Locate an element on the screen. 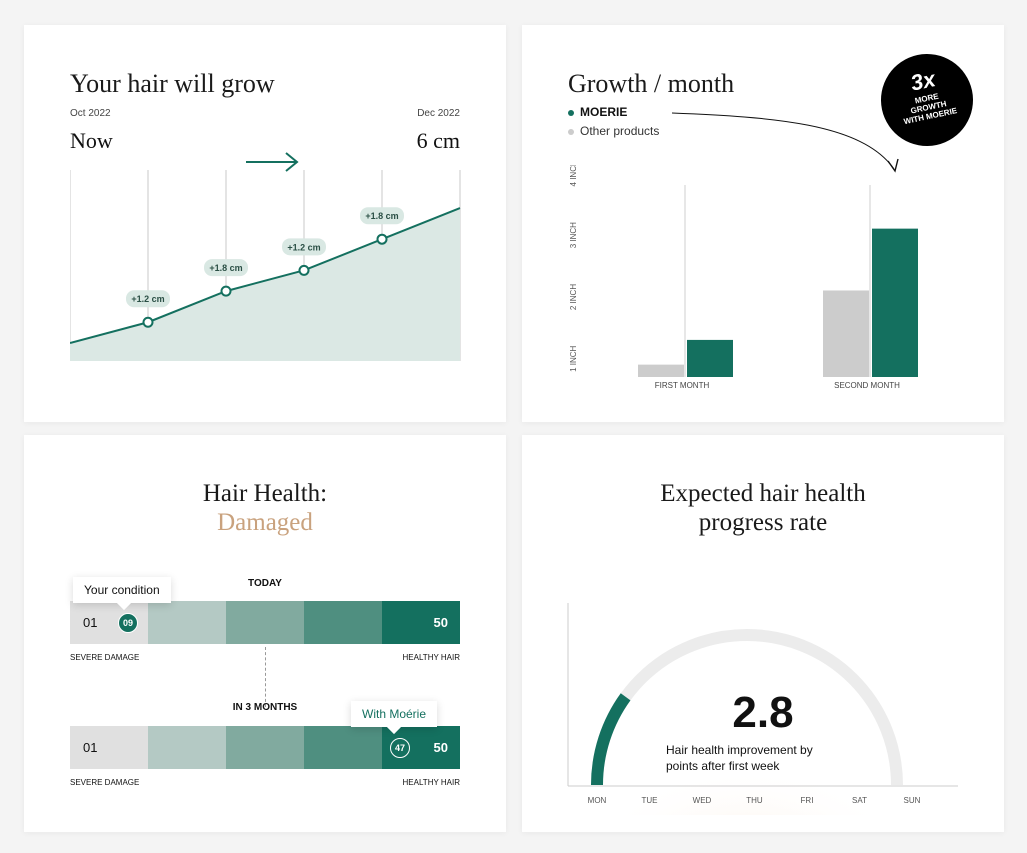 This screenshot has height=853, width=1027. arrow-right-icon is located at coordinates (272, 162).